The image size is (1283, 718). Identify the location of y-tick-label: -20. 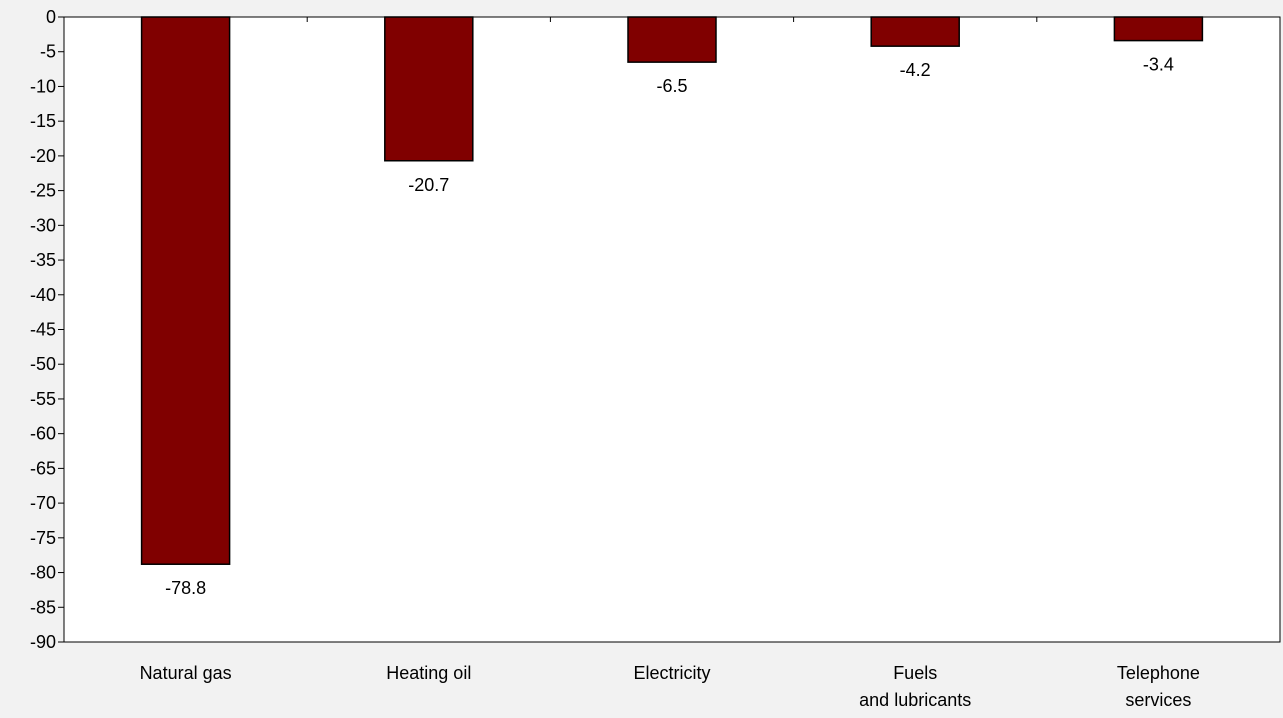
(43, 156).